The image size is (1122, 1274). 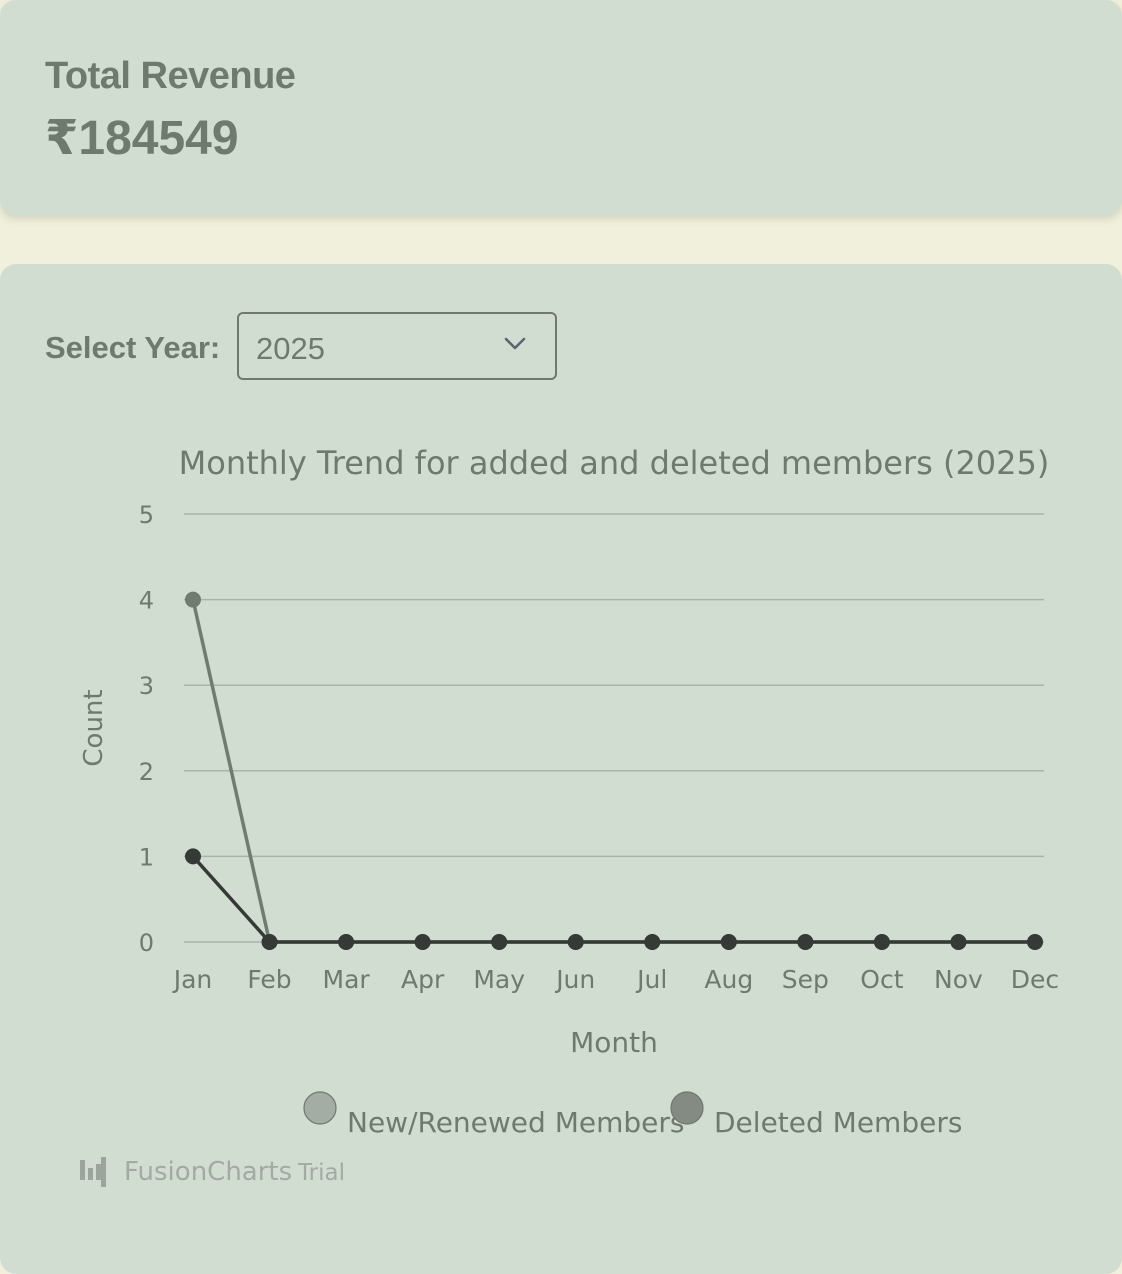 I want to click on y-tick-label: 4, so click(x=146, y=601).